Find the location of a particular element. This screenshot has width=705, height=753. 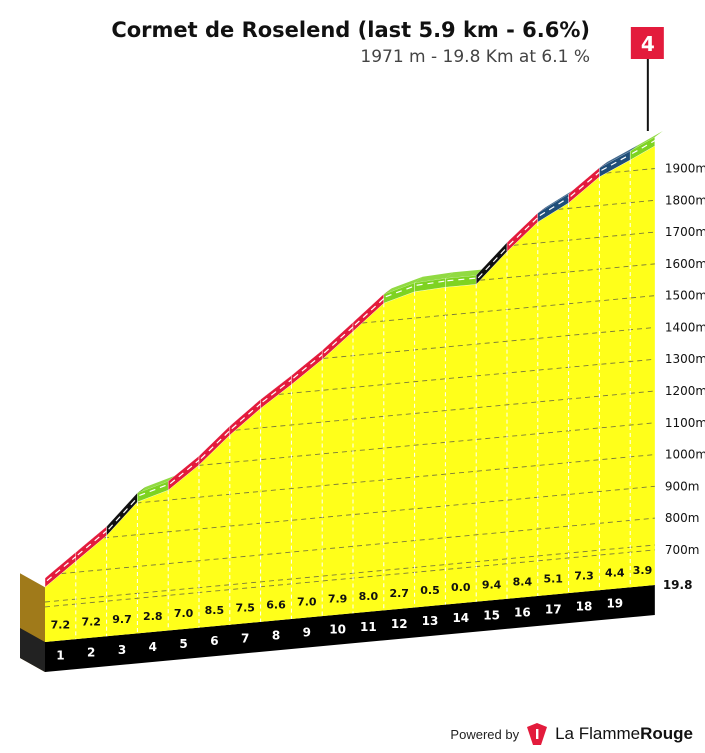

segment-gradient-label: 3.9 is located at coordinates (643, 570).